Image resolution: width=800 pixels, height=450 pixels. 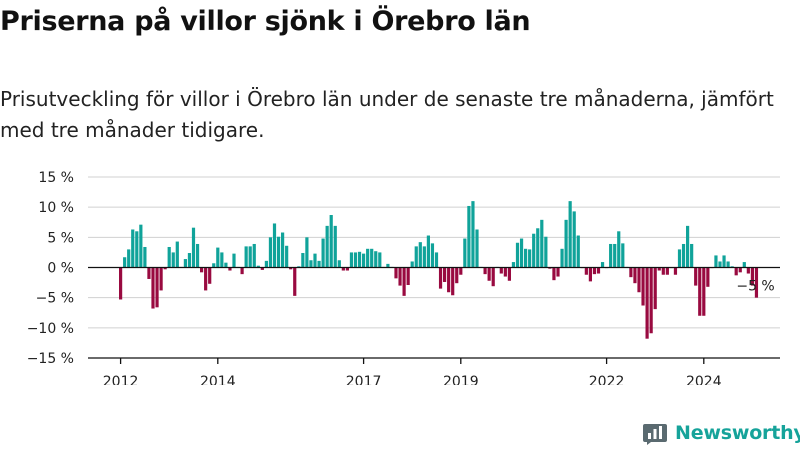 What do you see at coordinates (56, 208) in the screenshot?
I see `y-tick-label: 10 %` at bounding box center [56, 208].